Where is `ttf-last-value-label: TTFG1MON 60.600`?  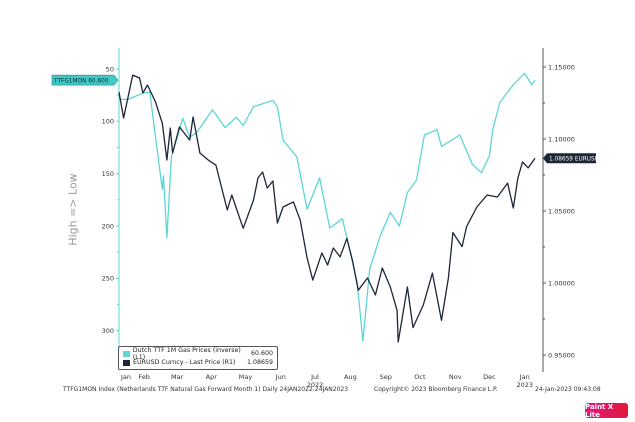 ttf-last-value-label: TTFG1MON 60.600 is located at coordinates (81, 81).